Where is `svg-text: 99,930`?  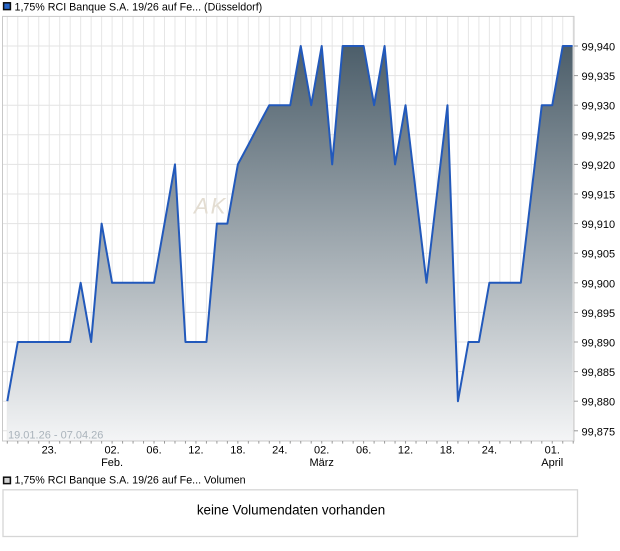 svg-text: 99,930 is located at coordinates (599, 107).